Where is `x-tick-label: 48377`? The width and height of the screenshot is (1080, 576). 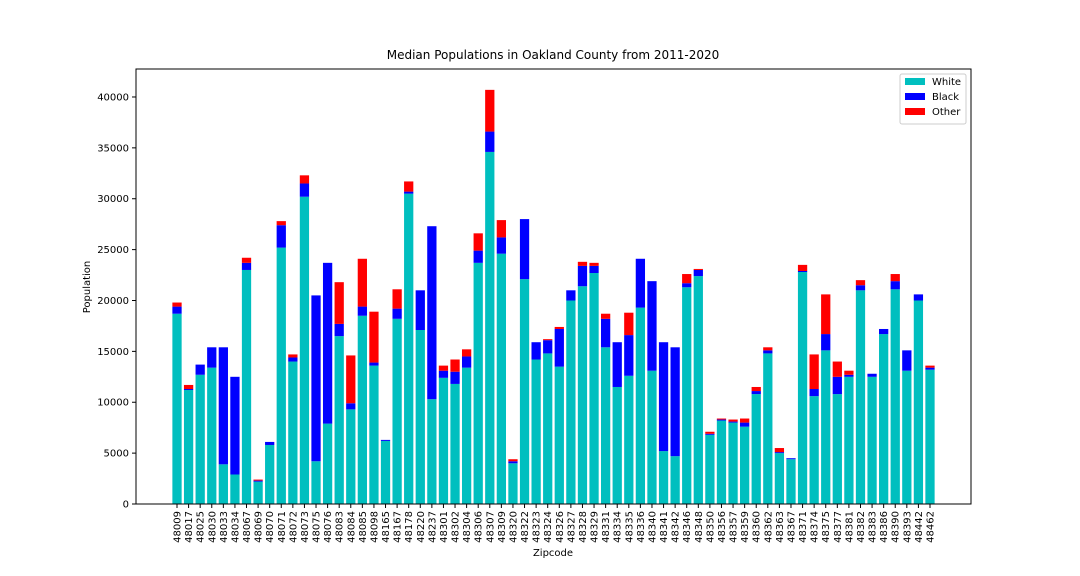
x-tick-label: 48377 is located at coordinates (838, 527).